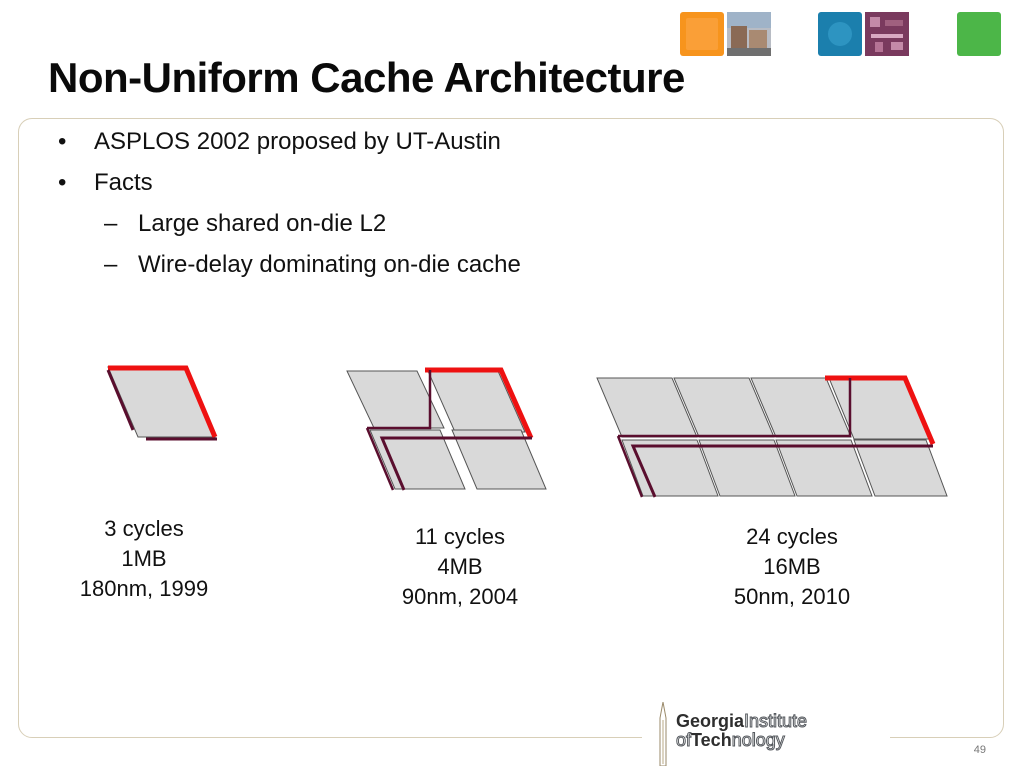 This screenshot has height=768, width=1024. What do you see at coordinates (144, 528) in the screenshot?
I see `cycle-count: 3 cycles` at bounding box center [144, 528].